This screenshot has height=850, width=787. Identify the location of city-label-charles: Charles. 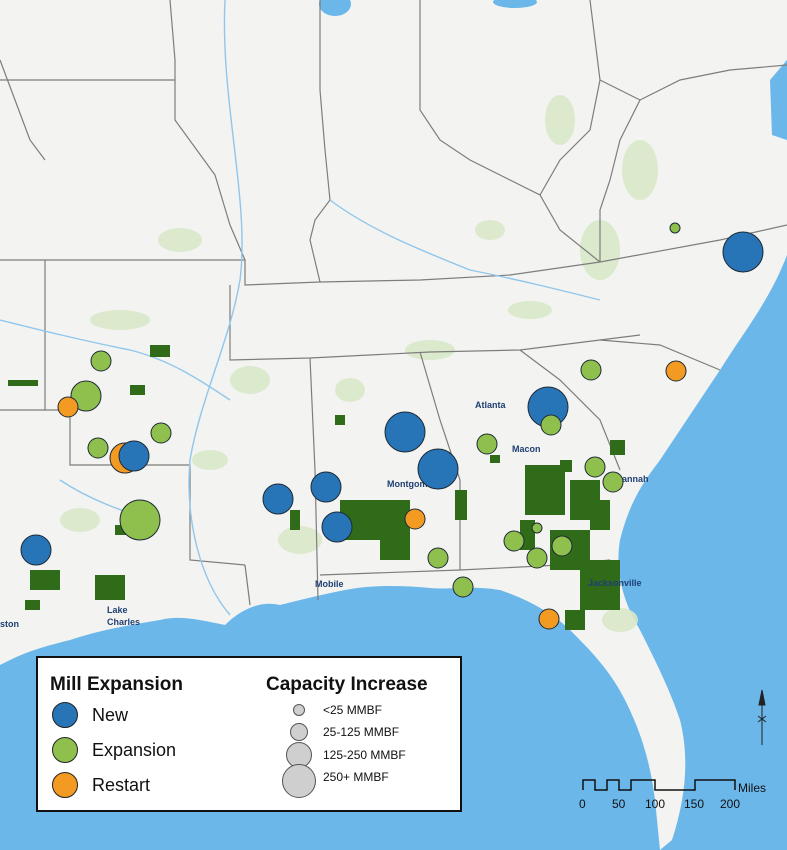
(123, 622).